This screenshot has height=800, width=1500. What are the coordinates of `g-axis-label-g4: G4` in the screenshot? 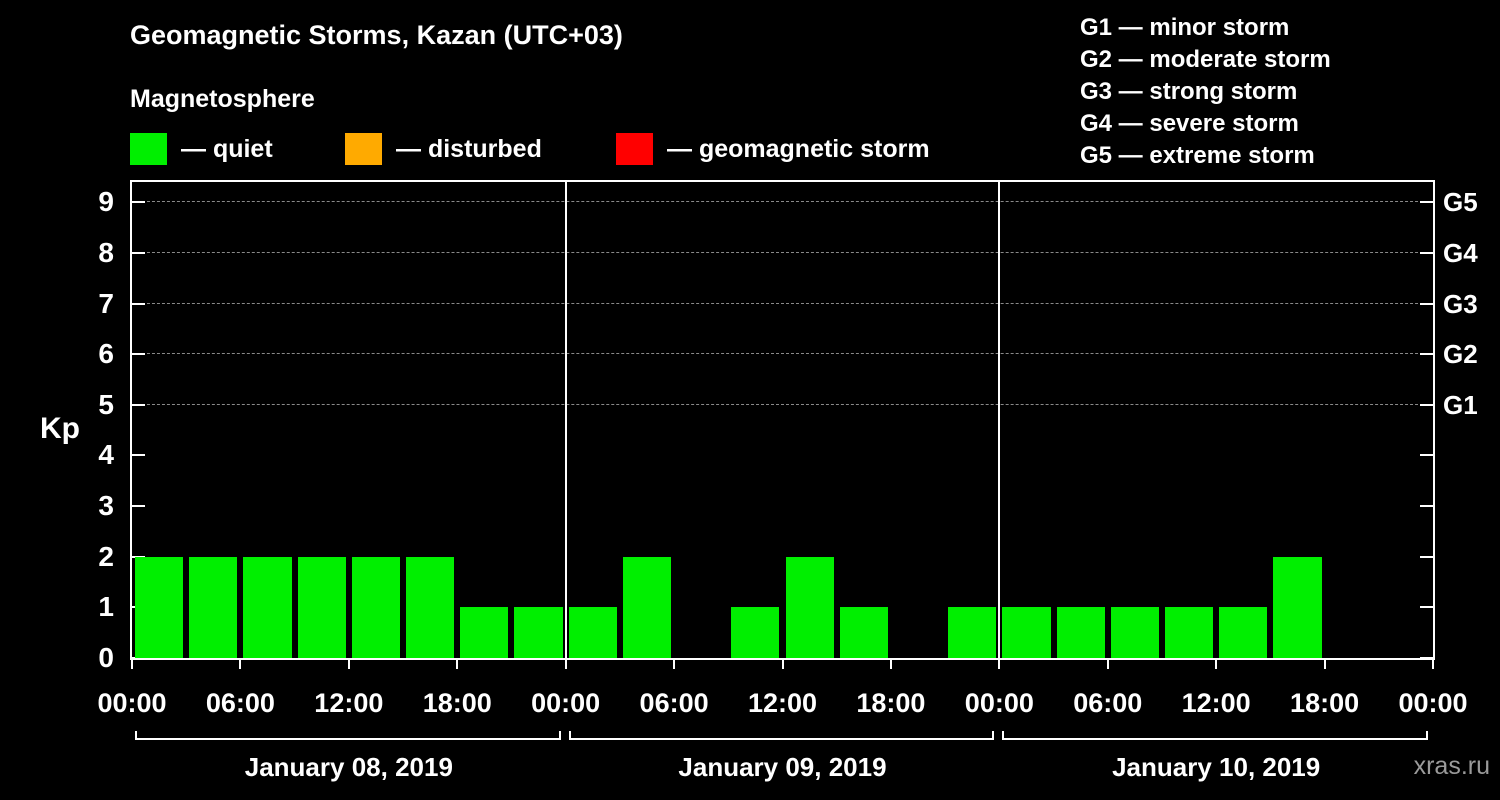 It's located at (1460, 252).